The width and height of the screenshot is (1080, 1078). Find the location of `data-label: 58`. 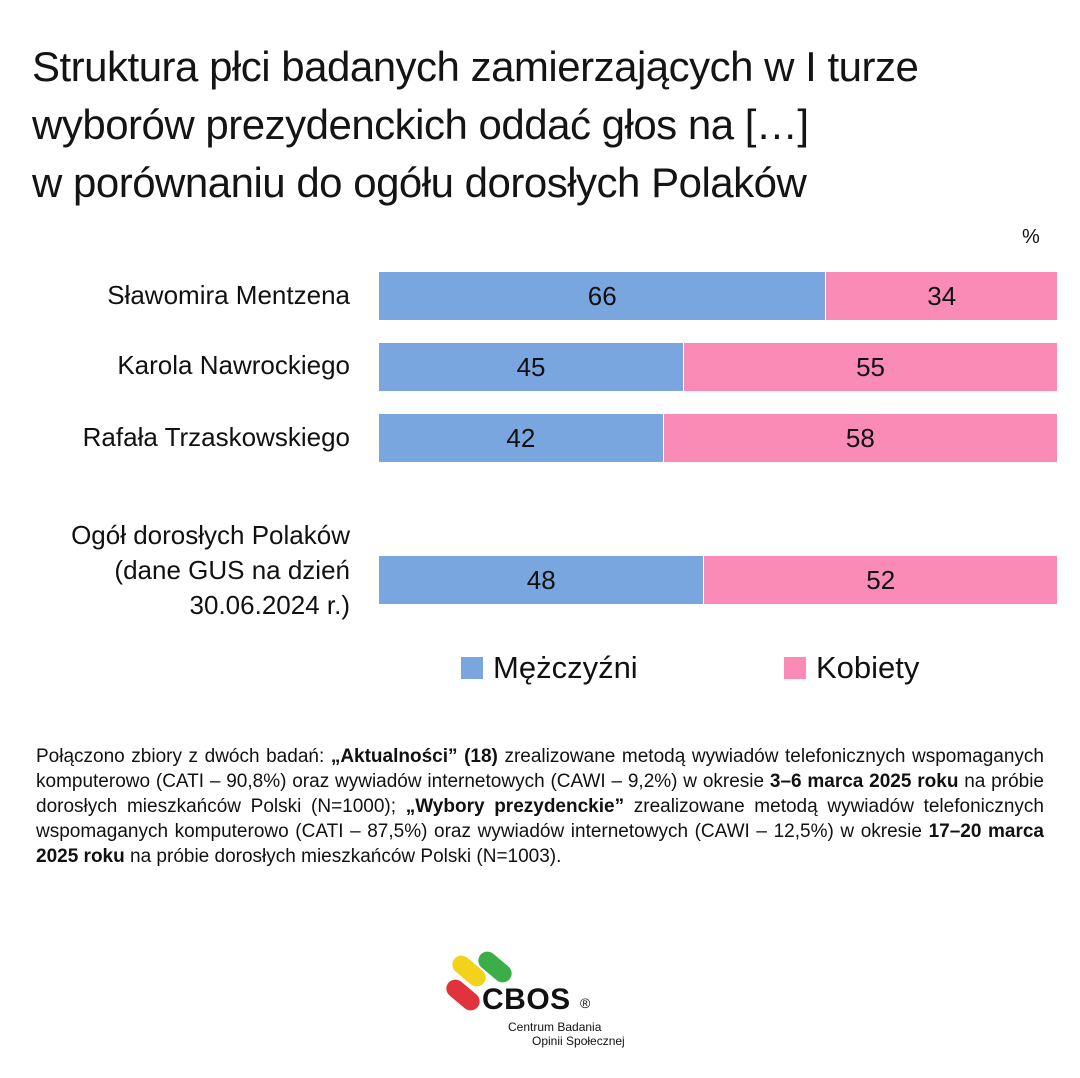

data-label: 58 is located at coordinates (860, 437).